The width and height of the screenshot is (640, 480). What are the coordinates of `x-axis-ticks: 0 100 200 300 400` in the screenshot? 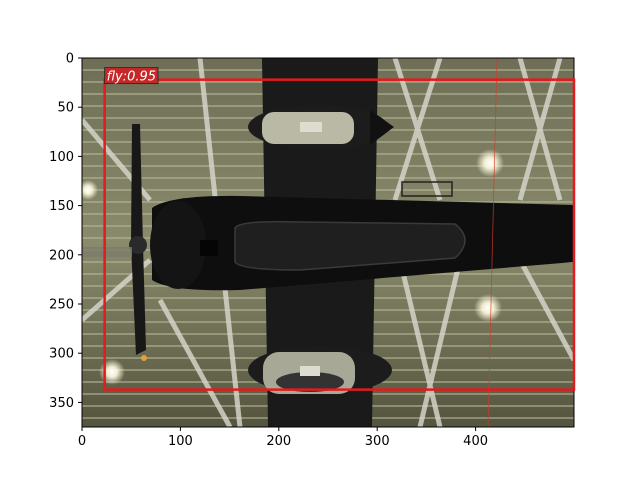 It's located at (283, 438).